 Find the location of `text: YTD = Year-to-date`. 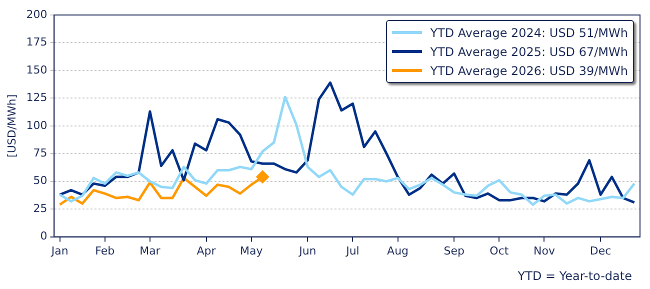

text: YTD = Year-to-date is located at coordinates (575, 276).